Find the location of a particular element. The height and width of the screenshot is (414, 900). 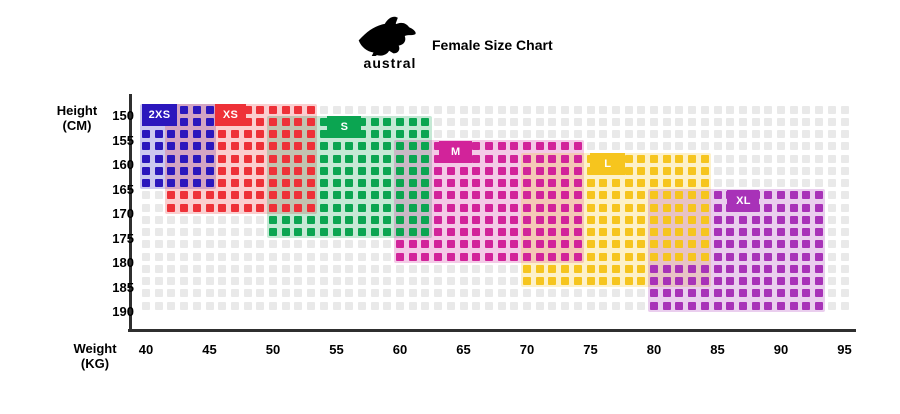

y-axis-title-line2: (CM) is located at coordinates (77, 125).